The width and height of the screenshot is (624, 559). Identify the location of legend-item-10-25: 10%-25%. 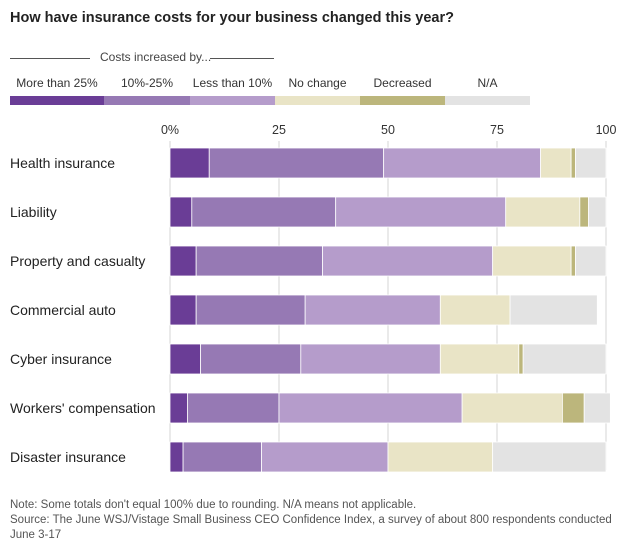
(147, 91).